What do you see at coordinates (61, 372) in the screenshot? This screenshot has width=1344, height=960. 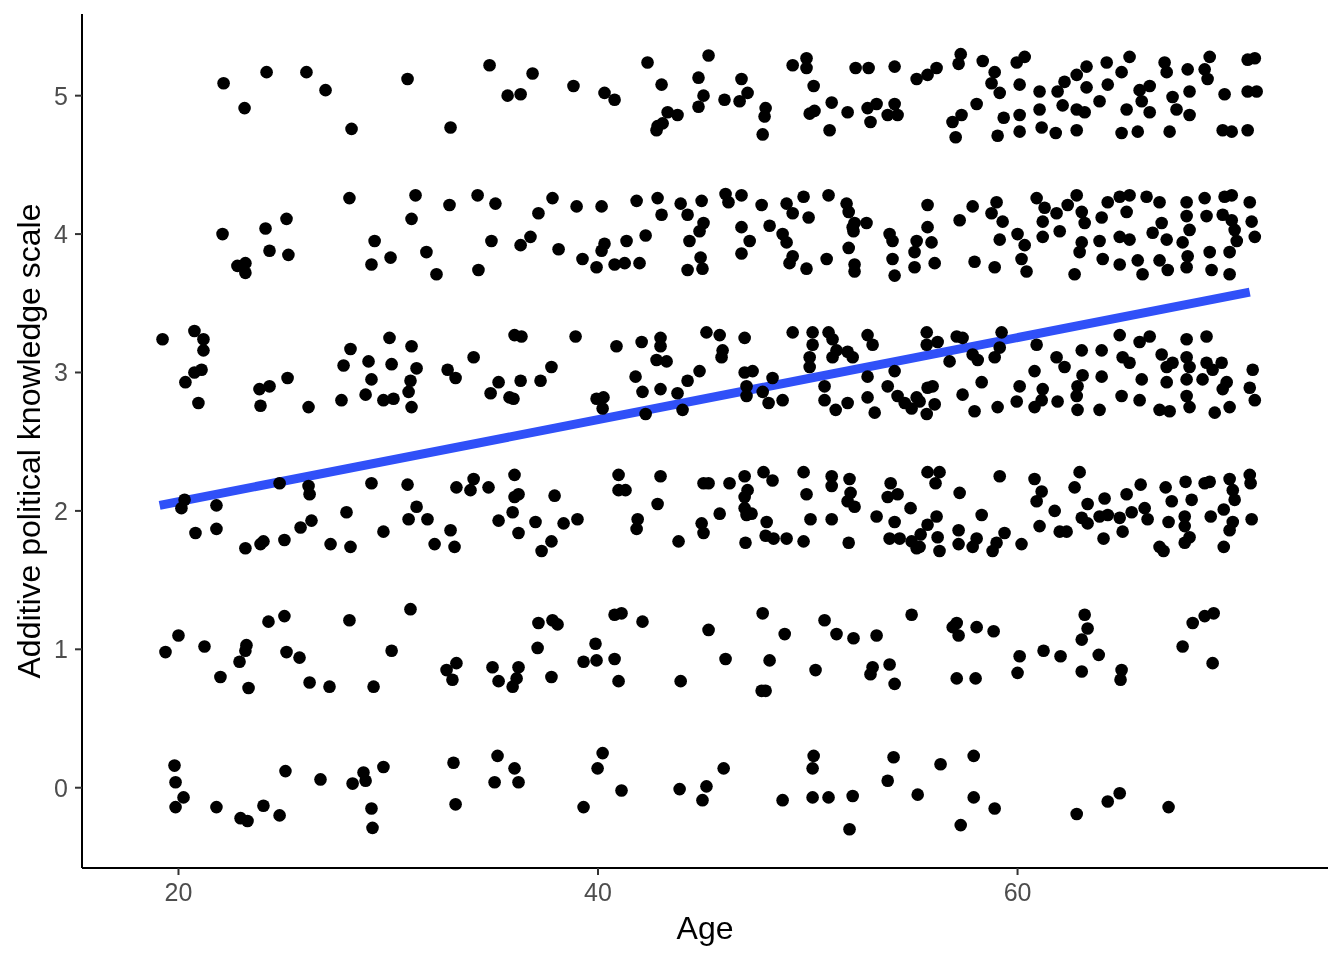 I see `y-tick-label: 3` at bounding box center [61, 372].